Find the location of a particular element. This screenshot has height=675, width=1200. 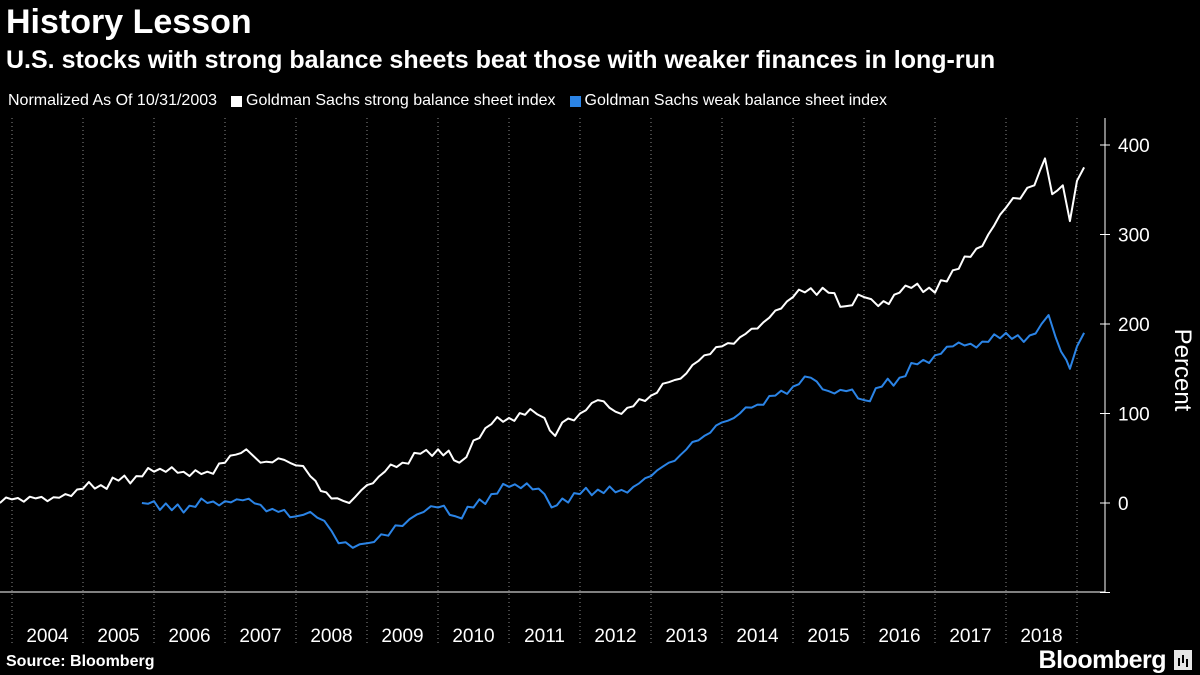

bloomberg-terminal-icon is located at coordinates (1183, 660).